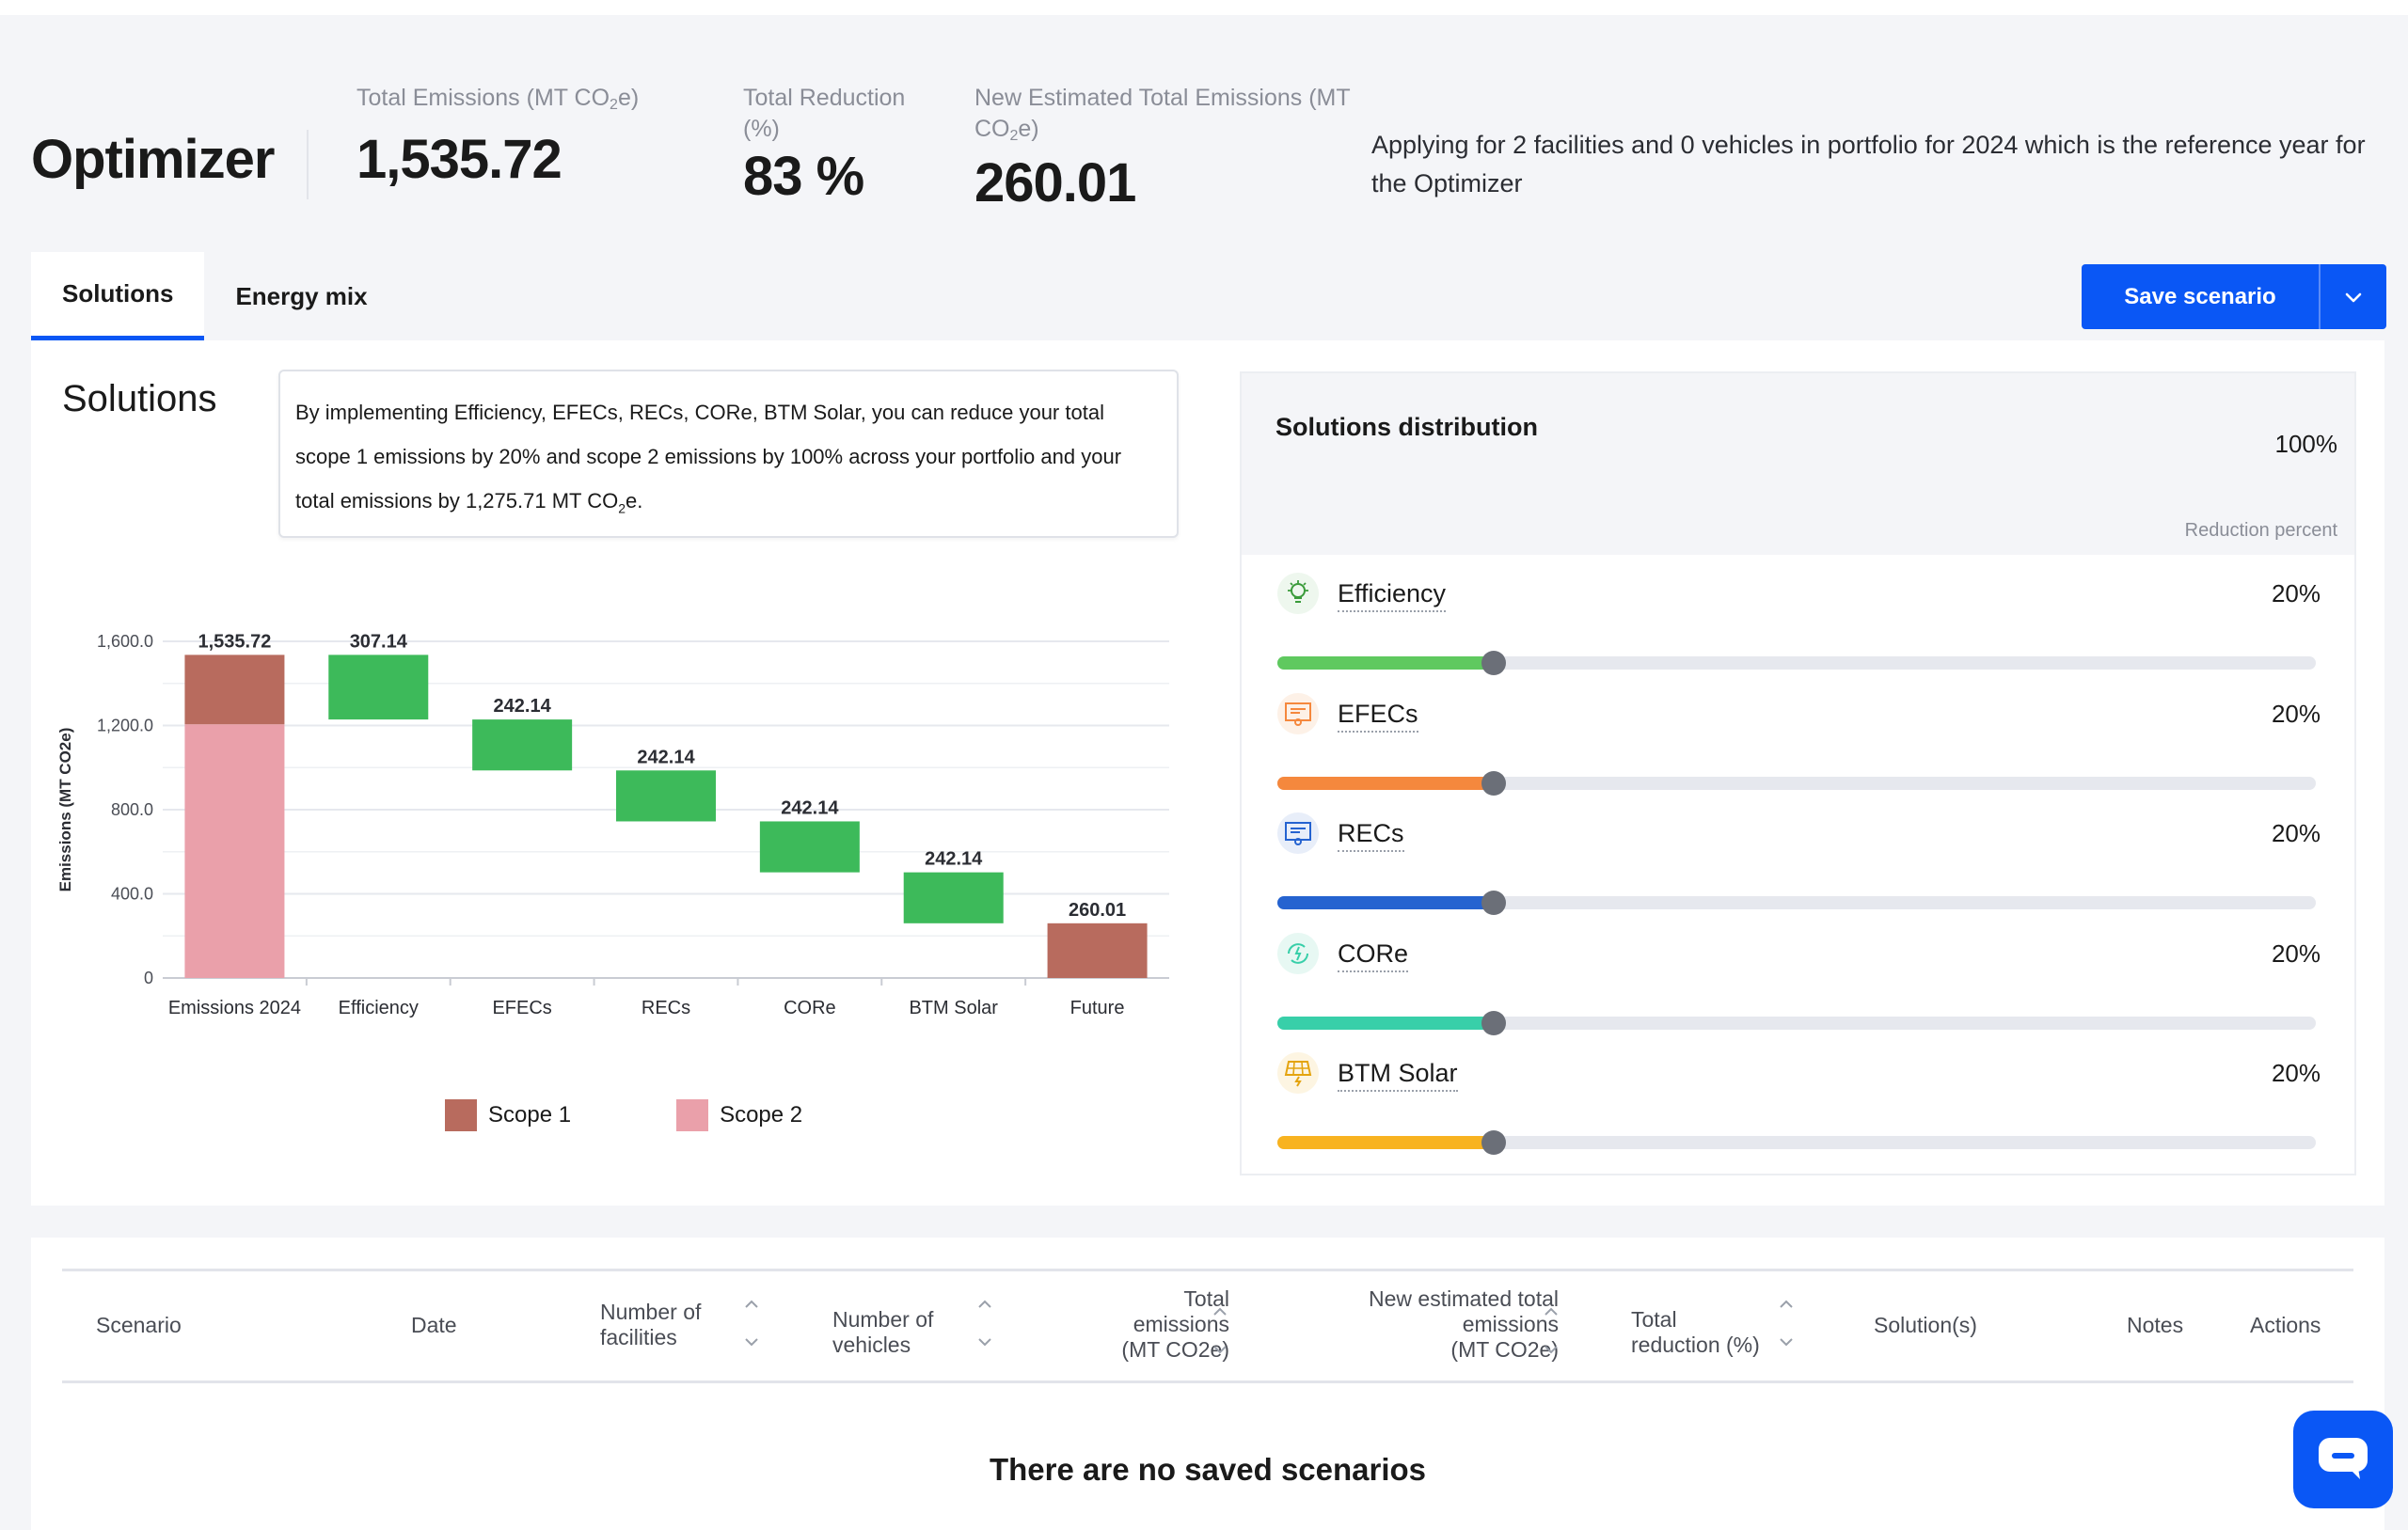  I want to click on data-label: 260.01, so click(1097, 910).